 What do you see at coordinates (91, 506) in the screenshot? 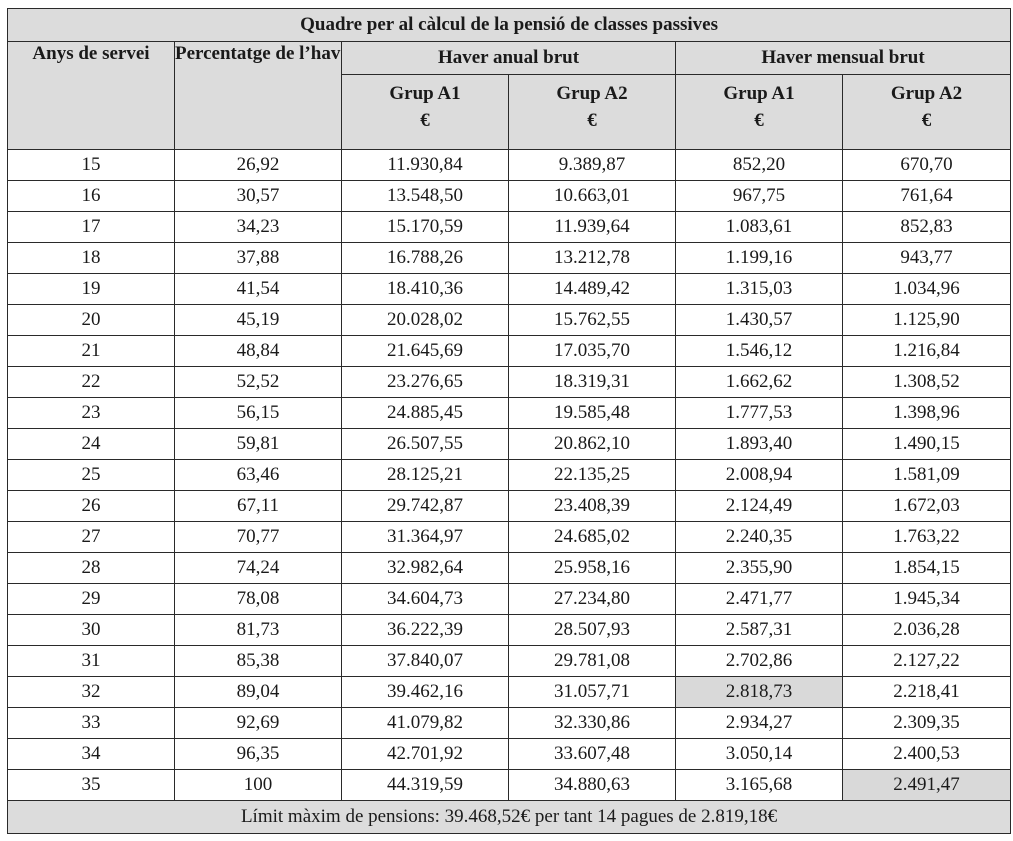
I see `cell-years: 26` at bounding box center [91, 506].